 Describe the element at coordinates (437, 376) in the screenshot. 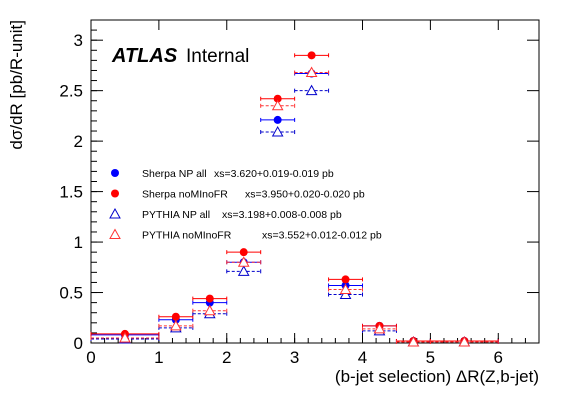

I see `x-axis-title: (b-jet selection) ΔR(Z,b-jet)` at that location.